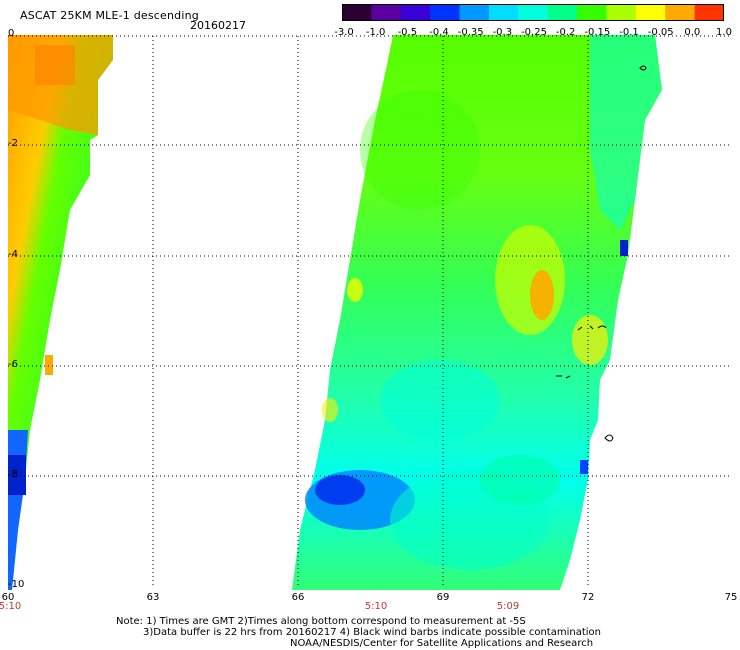 The width and height of the screenshot is (740, 650). I want to click on y-tick-m8: -8, so click(13, 474).